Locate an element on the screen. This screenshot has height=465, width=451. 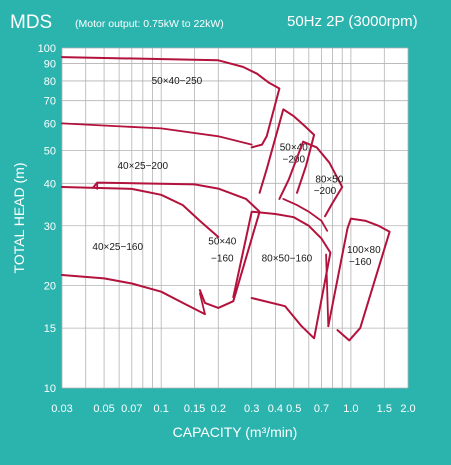
x-tick-label: 0.3 is located at coordinates (251, 409).